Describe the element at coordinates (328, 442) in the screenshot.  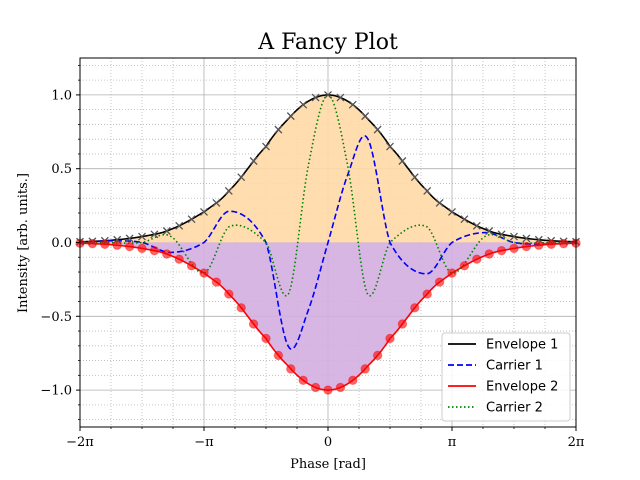
I see `x-tick-label: 0` at that location.